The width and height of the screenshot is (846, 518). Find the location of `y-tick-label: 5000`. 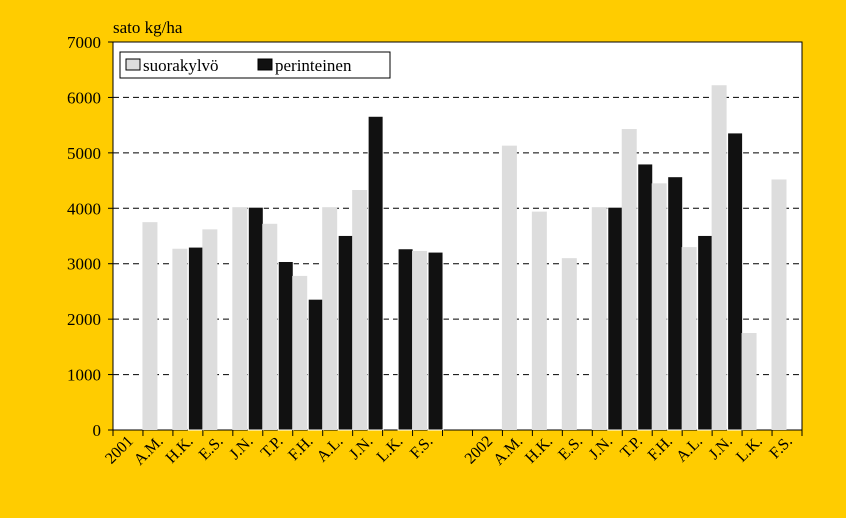

y-tick-label: 5000 is located at coordinates (84, 153).